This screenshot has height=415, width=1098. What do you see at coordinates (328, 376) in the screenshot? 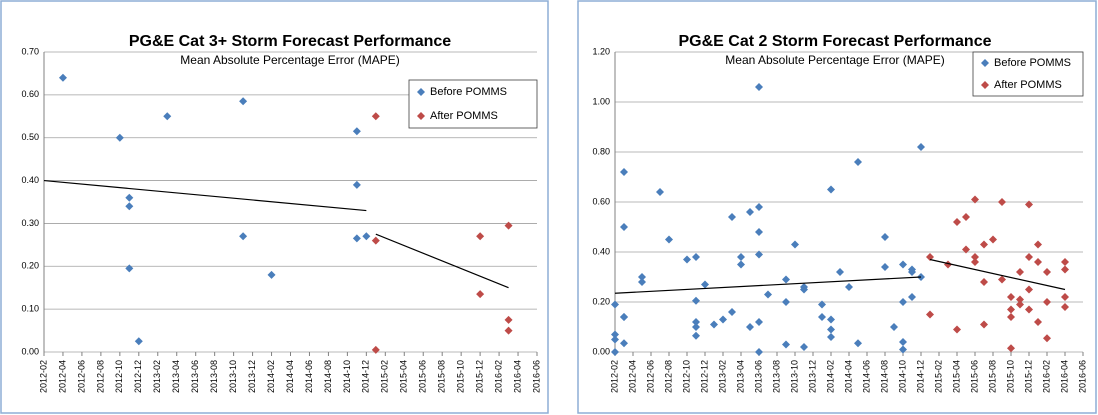
I see `x-tick-label: 2014-08` at bounding box center [328, 376].